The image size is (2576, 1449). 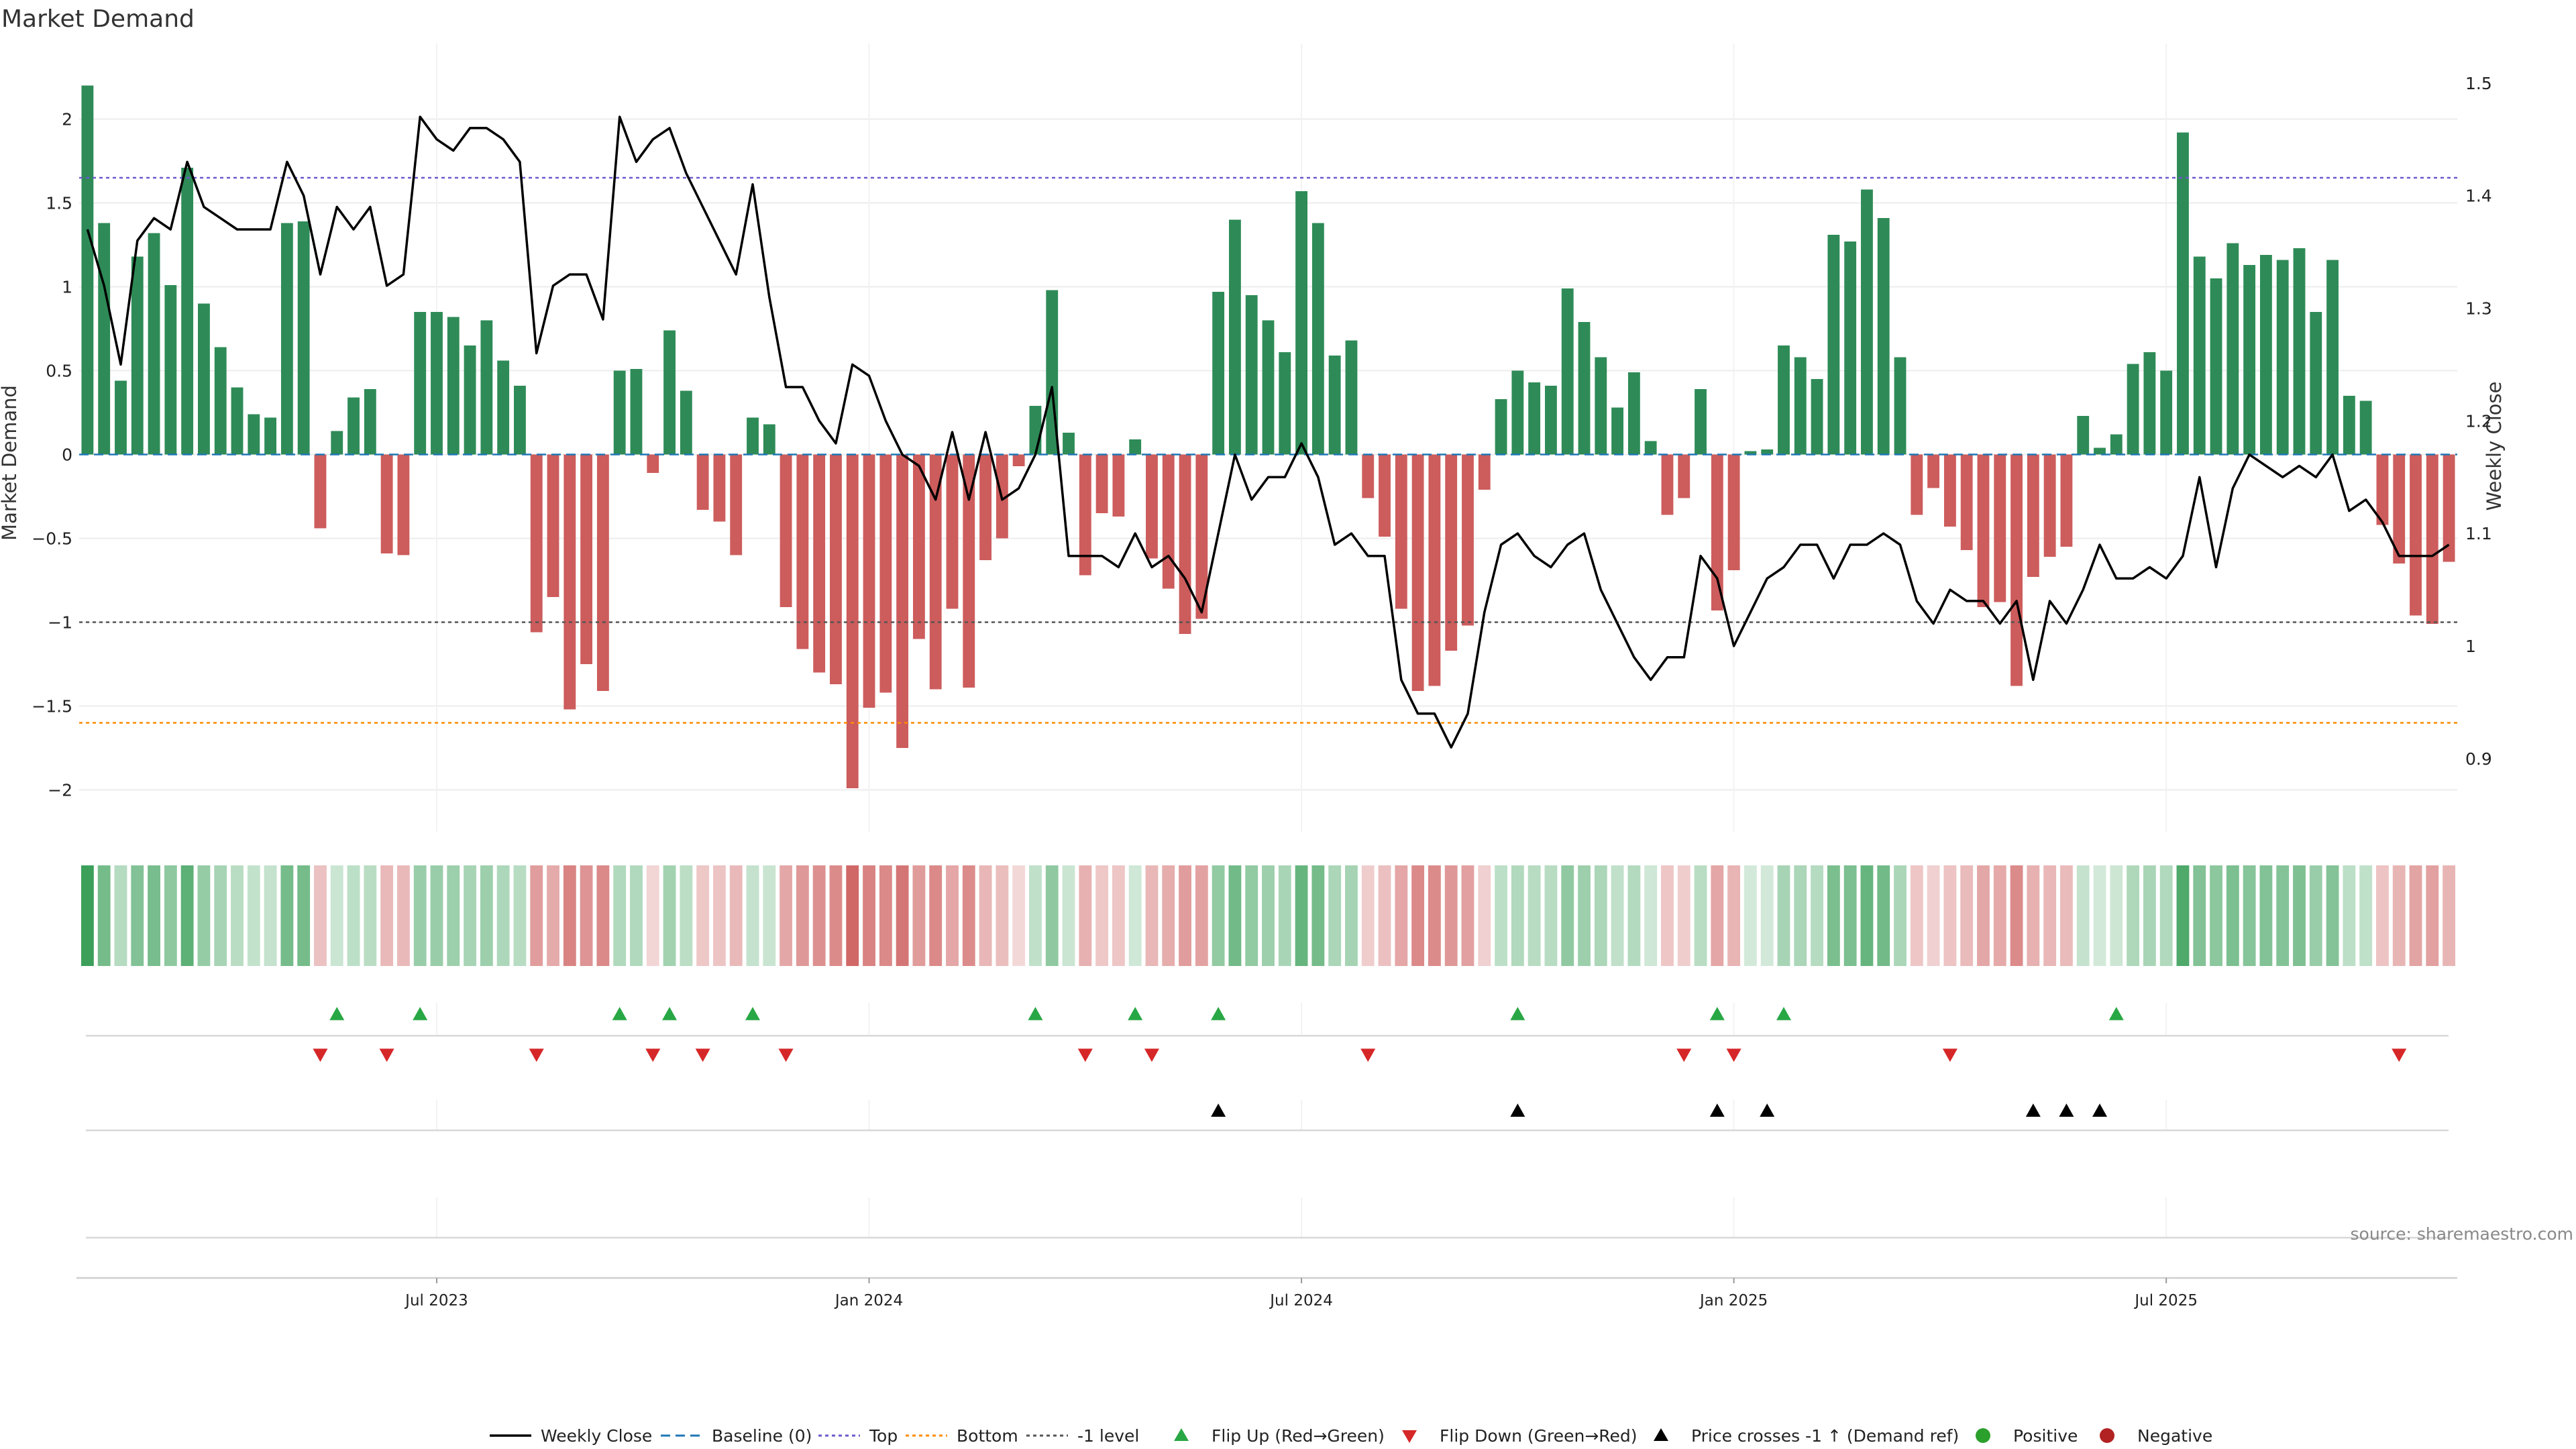 What do you see at coordinates (2478, 83) in the screenshot?
I see `y2-tick-label: 1.5` at bounding box center [2478, 83].